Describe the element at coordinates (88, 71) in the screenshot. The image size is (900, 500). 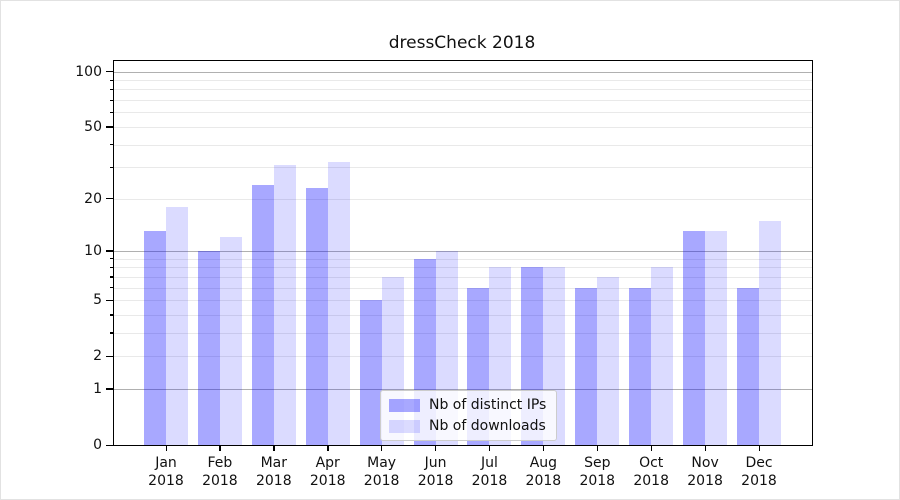
I see `y-tick-label: 100` at that location.